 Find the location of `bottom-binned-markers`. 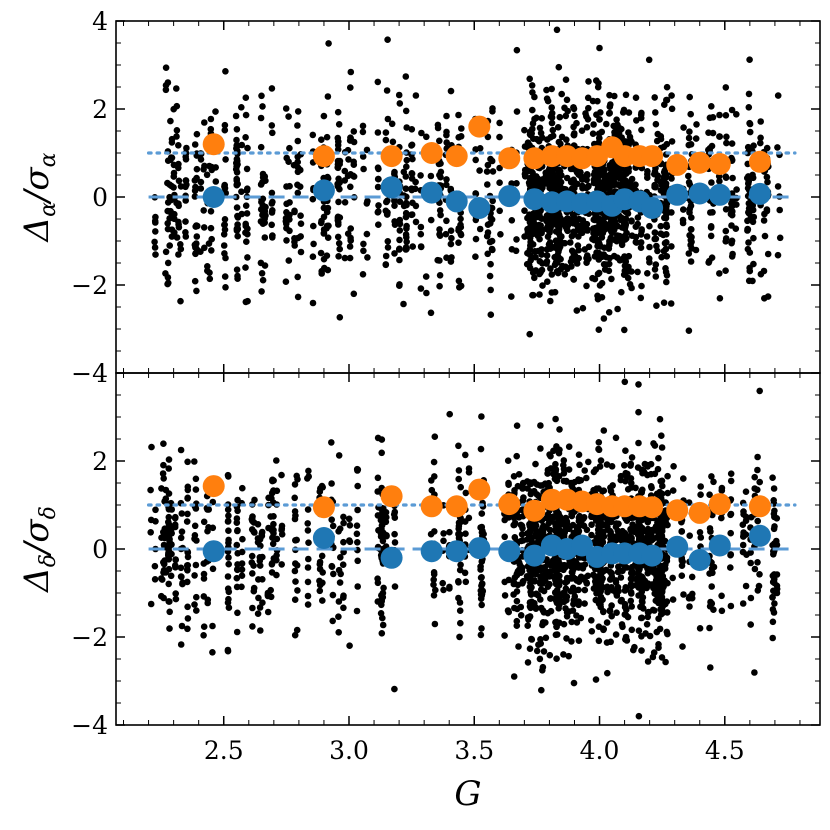

bottom-binned-markers is located at coordinates (486, 523).